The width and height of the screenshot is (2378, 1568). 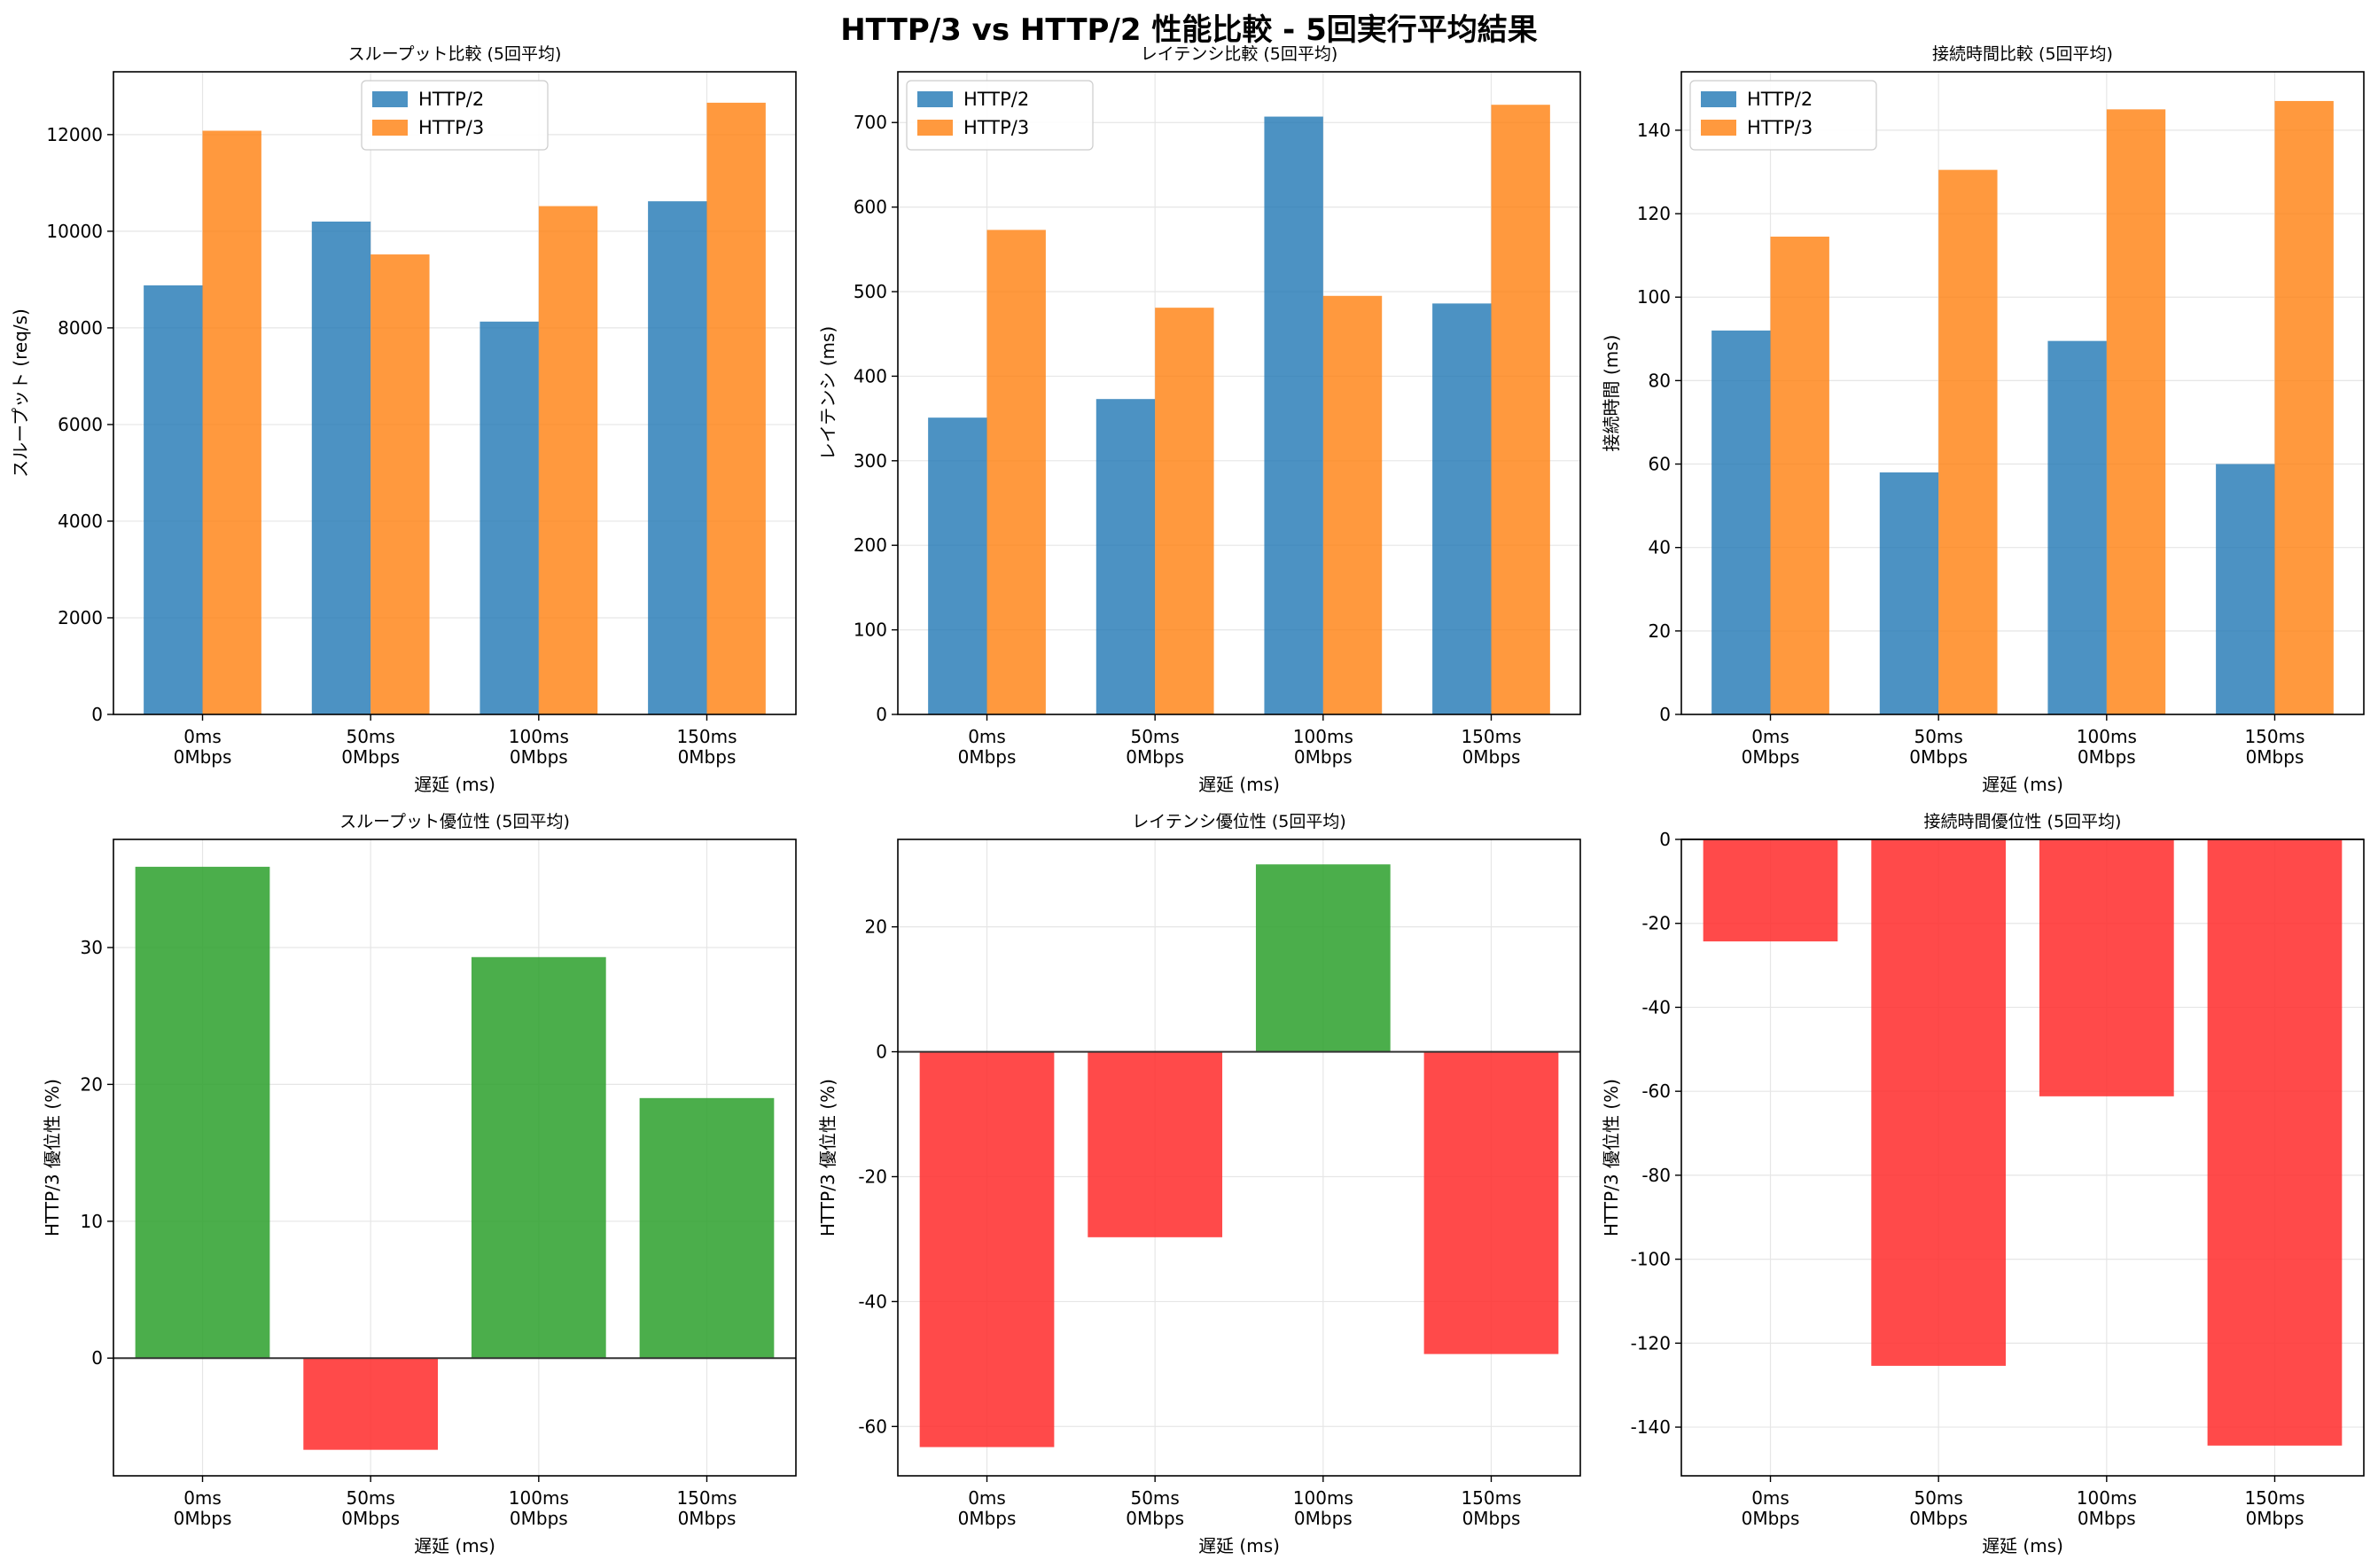 I want to click on panel-title: 接続時間優位性 (5回平均), so click(x=2023, y=821).